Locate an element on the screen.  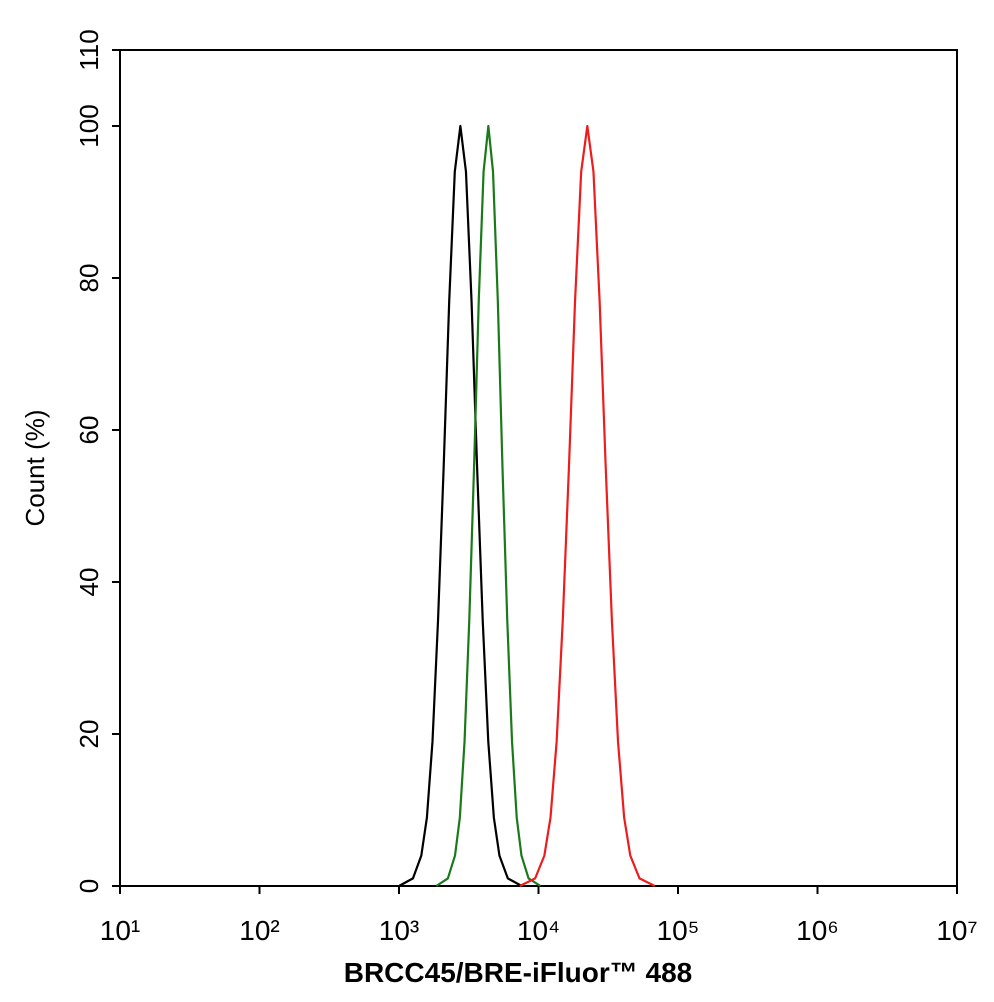
x-tick-label: 10² is located at coordinates (259, 930).